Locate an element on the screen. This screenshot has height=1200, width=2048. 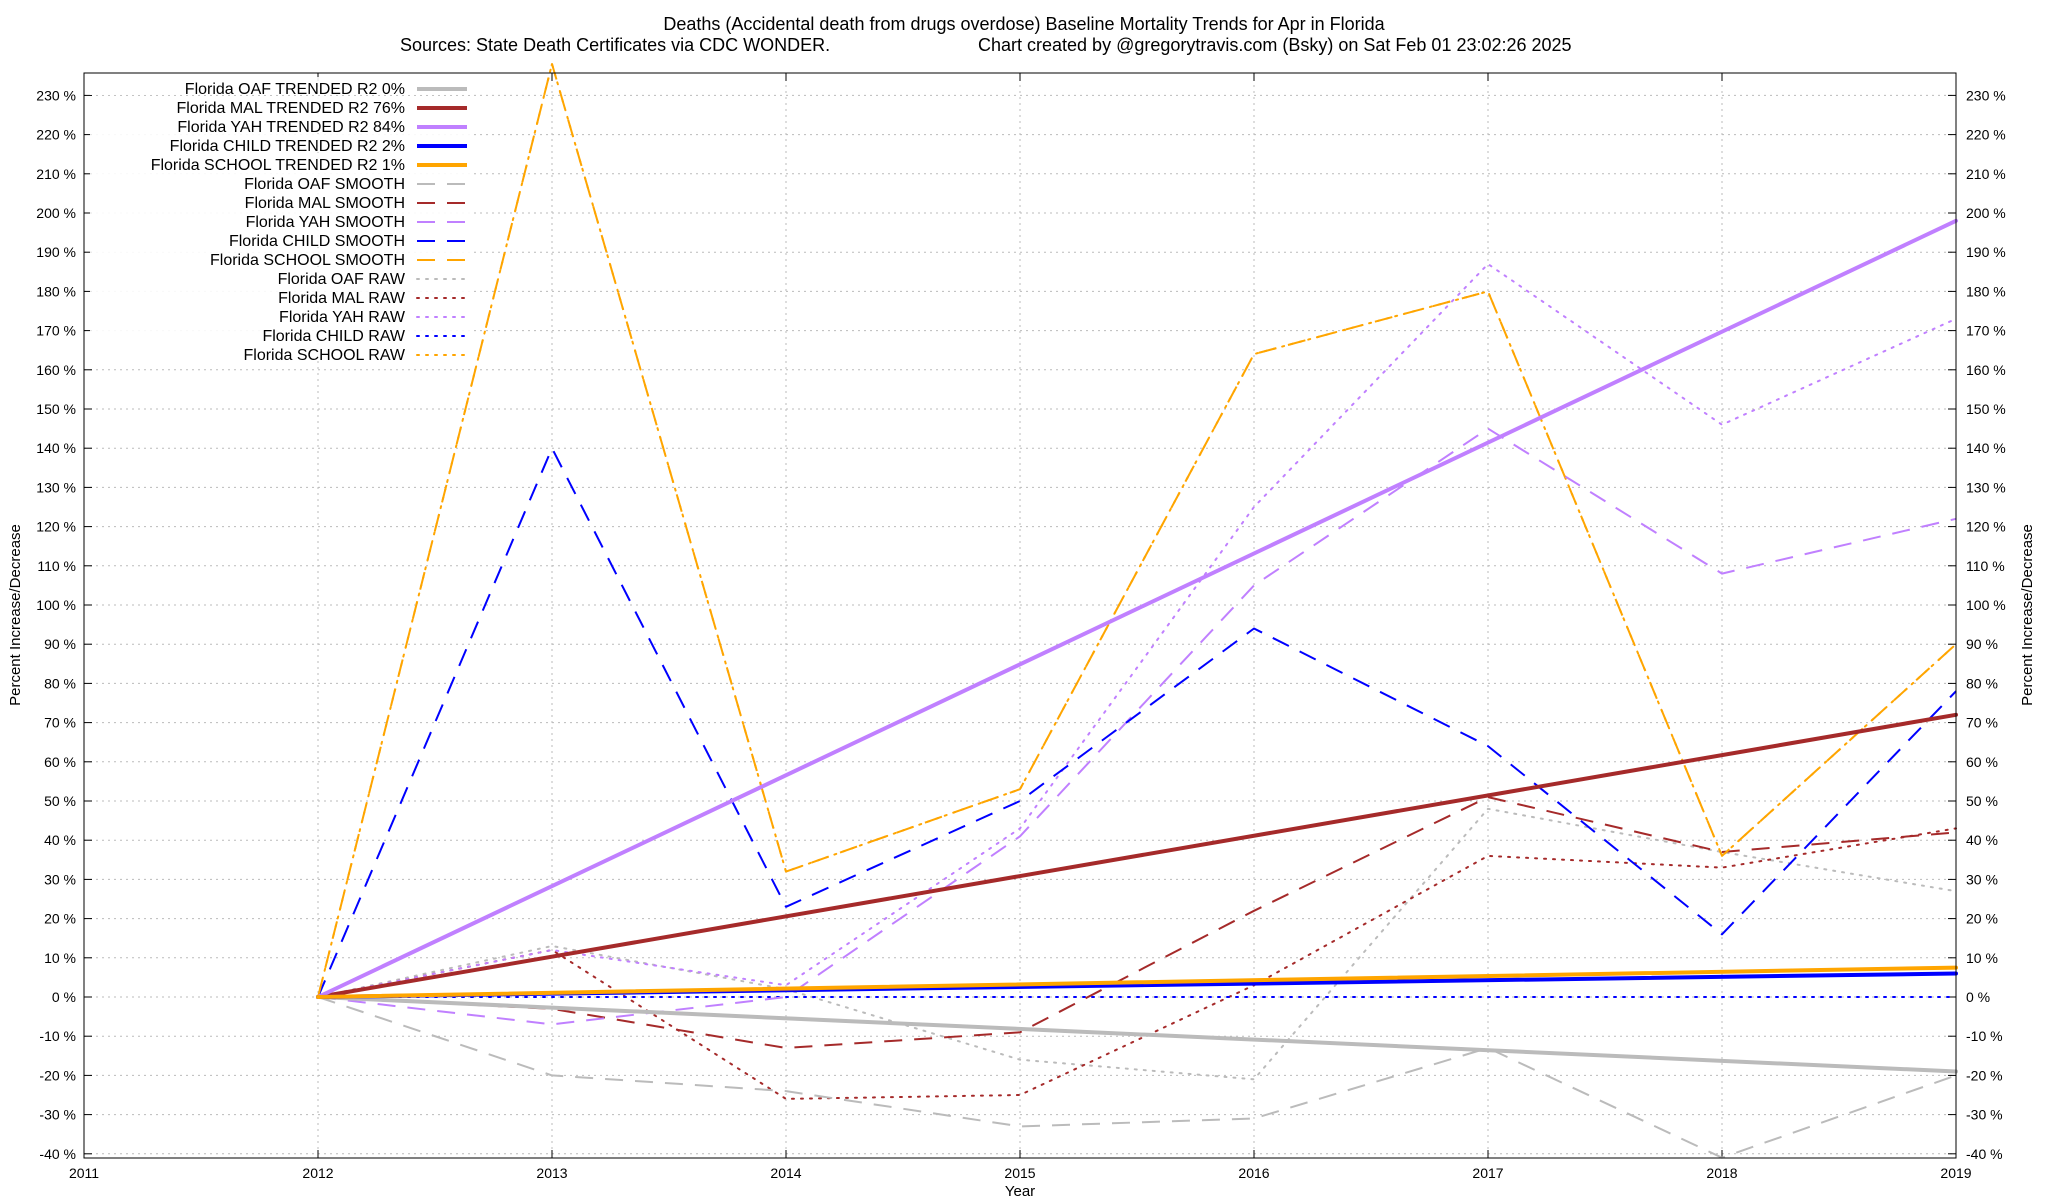
y-tick-label-left: 70 % is located at coordinates (60, 723).